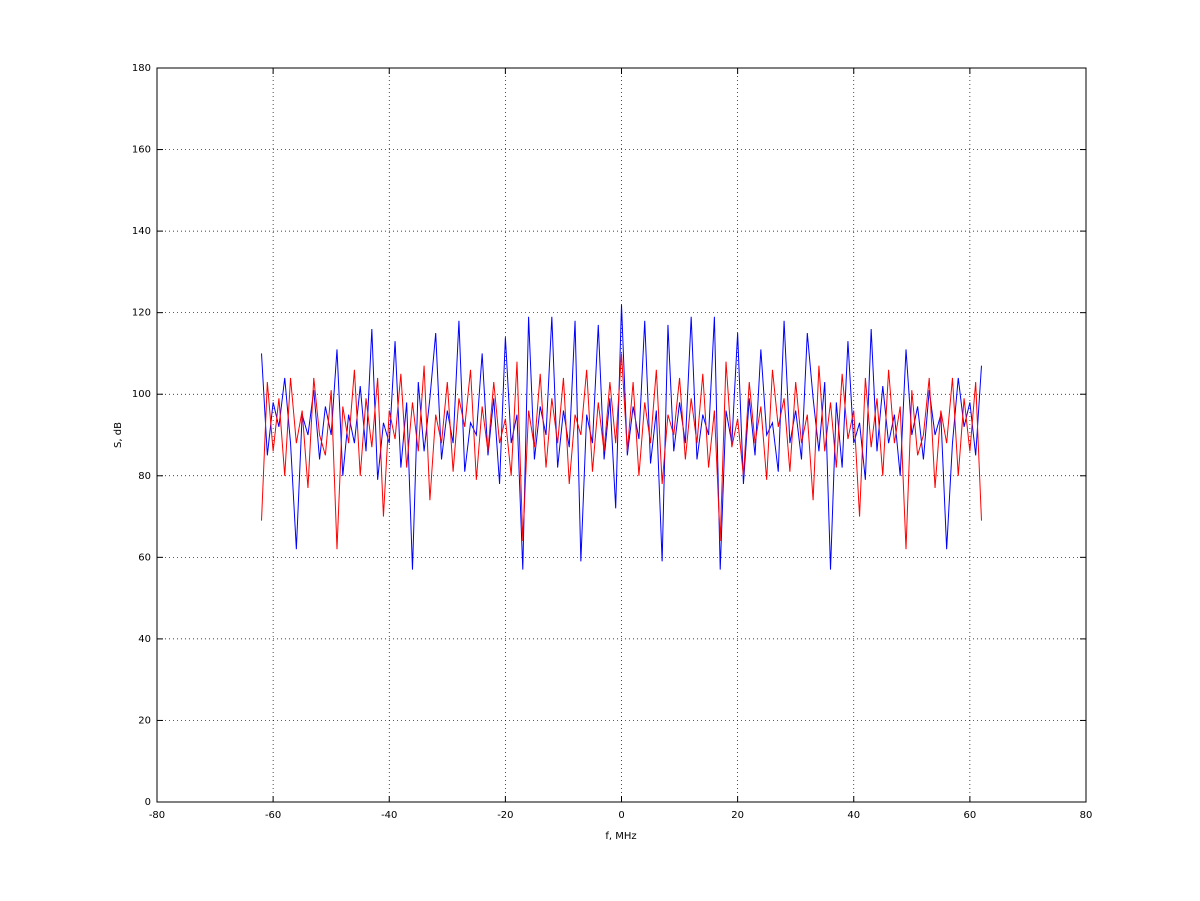 This screenshot has height=901, width=1200. What do you see at coordinates (621, 451) in the screenshot?
I see `series-line` at bounding box center [621, 451].